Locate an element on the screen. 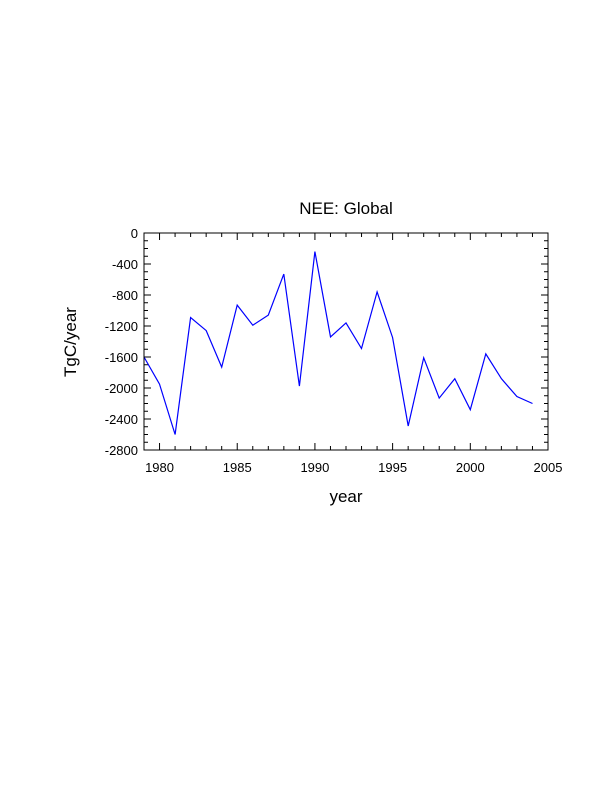 Image resolution: width=612 pixels, height=792 pixels. y-tick-label: -2400 is located at coordinates (121, 419).